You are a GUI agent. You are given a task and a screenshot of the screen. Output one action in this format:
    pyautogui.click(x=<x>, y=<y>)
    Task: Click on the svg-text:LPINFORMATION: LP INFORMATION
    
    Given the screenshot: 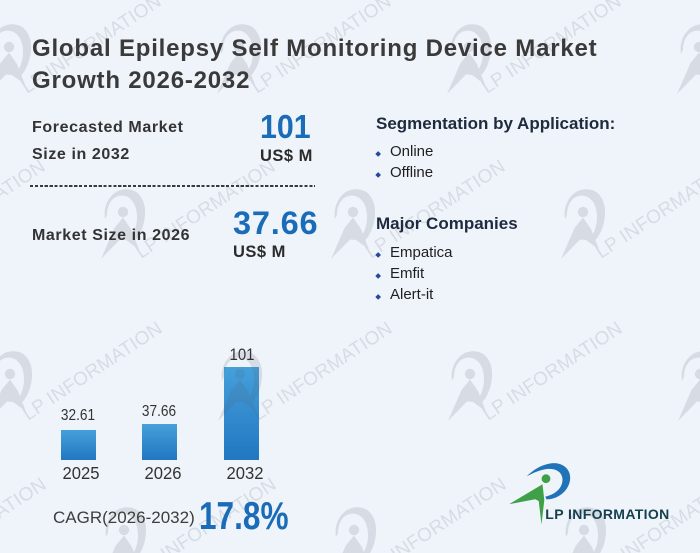 What is the action you would take?
    pyautogui.click(x=607, y=514)
    